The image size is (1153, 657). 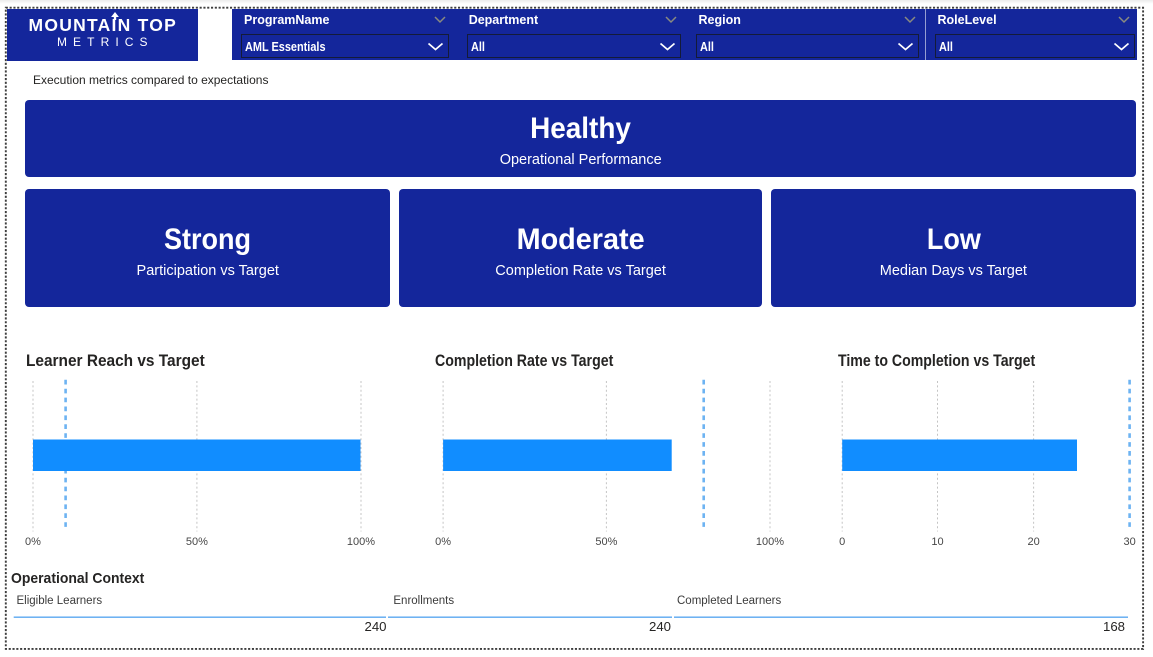 I want to click on svg-text: 10, so click(x=937, y=542).